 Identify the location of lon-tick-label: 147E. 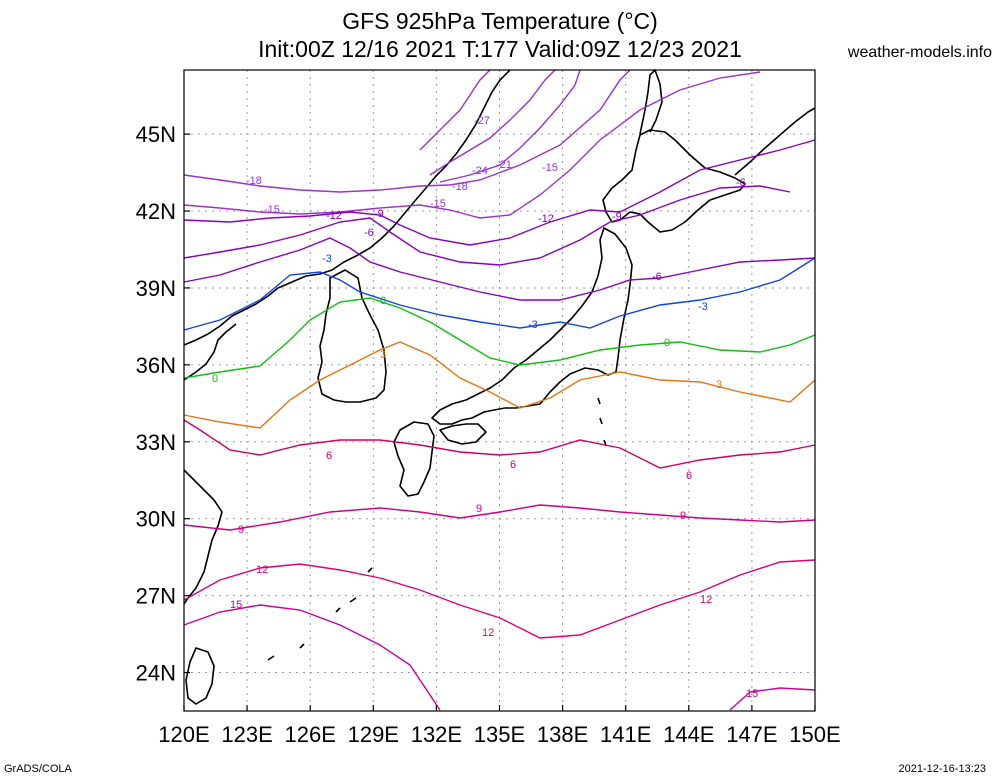
(751, 734).